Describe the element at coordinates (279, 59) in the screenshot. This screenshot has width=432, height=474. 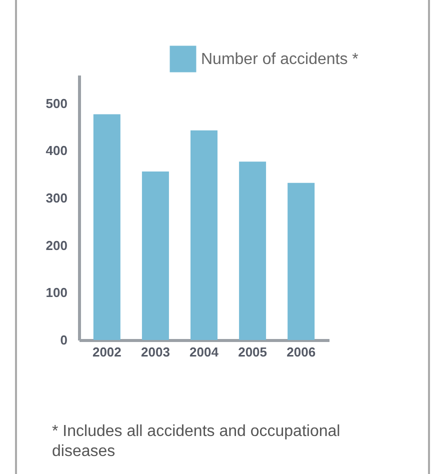
I see `legend-label: Number of accidents *` at that location.